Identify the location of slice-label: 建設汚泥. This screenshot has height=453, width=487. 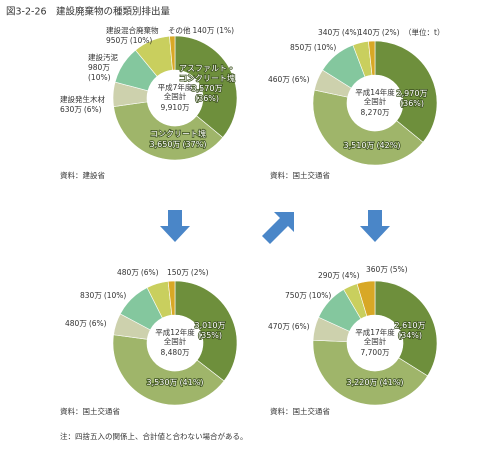
(103, 57).